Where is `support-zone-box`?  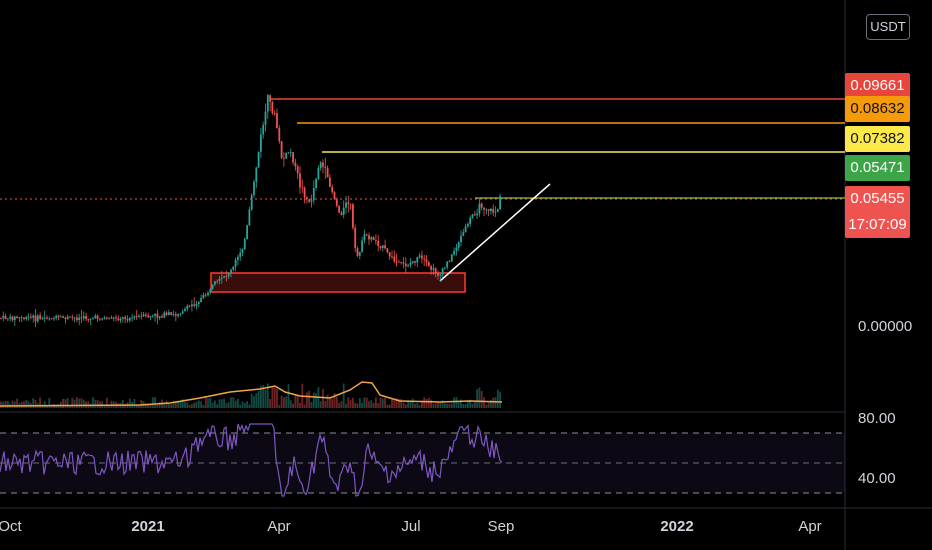
support-zone-box is located at coordinates (338, 282).